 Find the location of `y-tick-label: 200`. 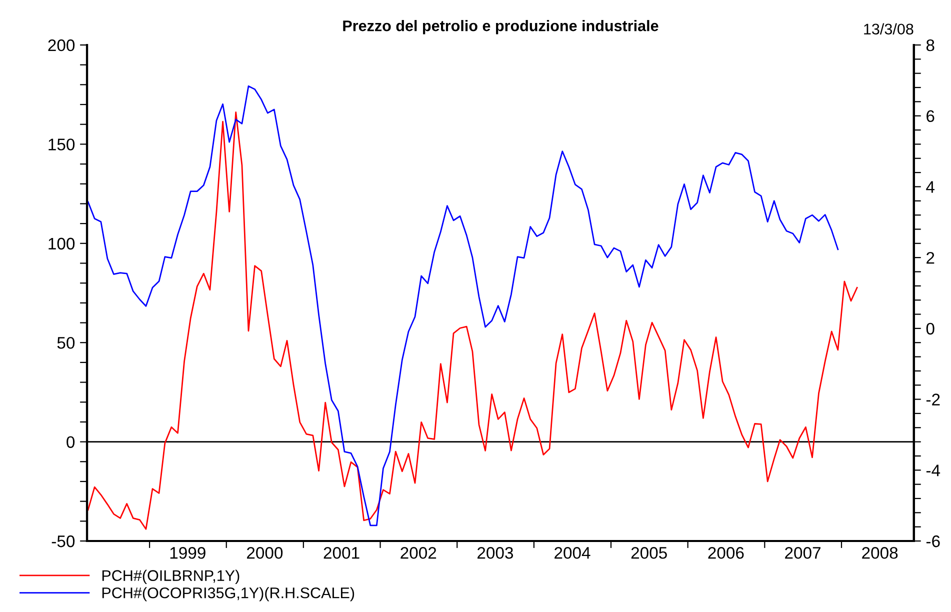

y-tick-label: 200 is located at coordinates (61, 45).